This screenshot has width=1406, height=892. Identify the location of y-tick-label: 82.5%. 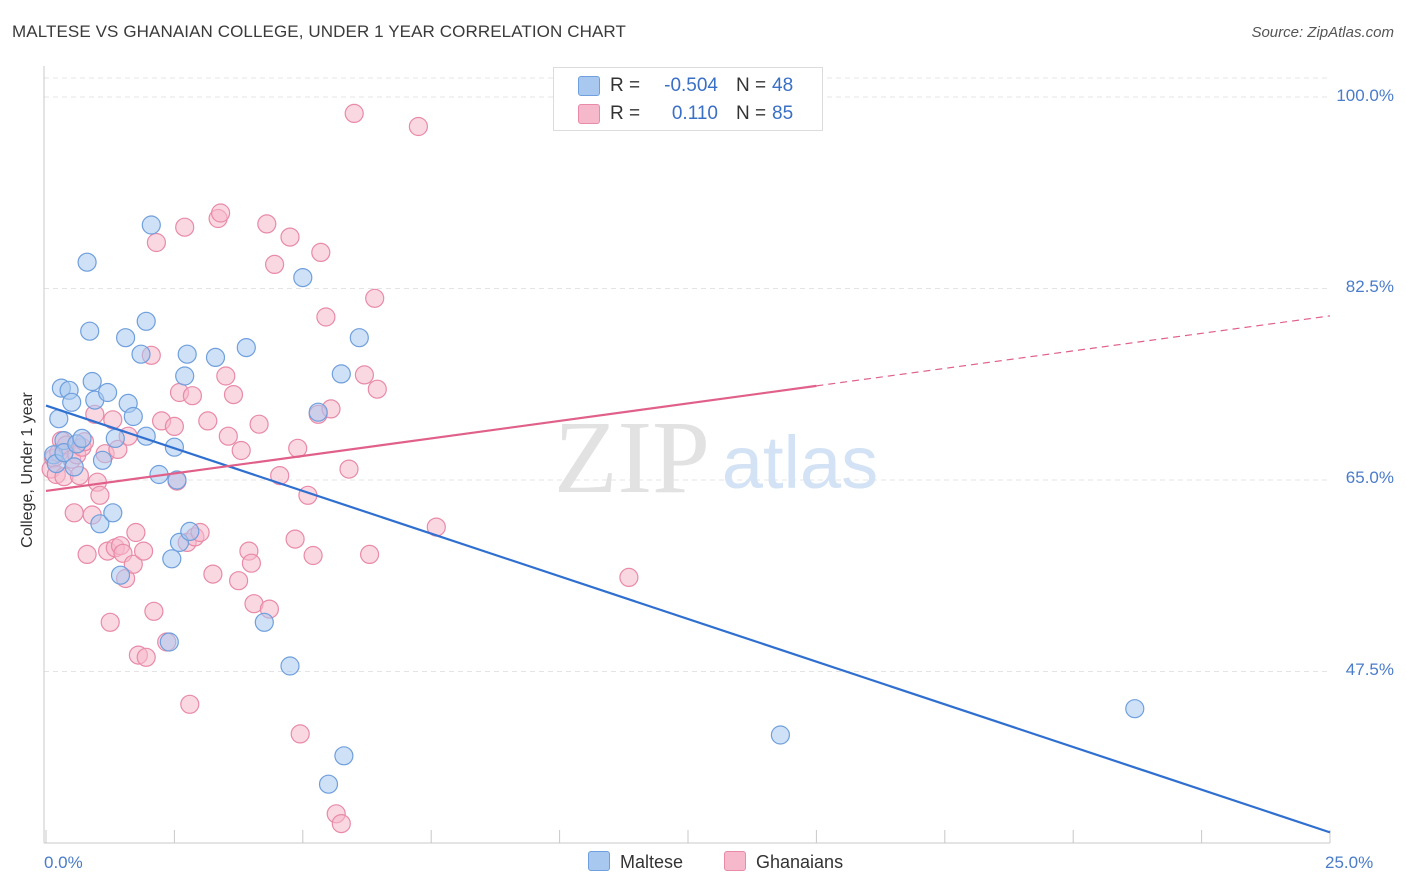
(1369, 286).